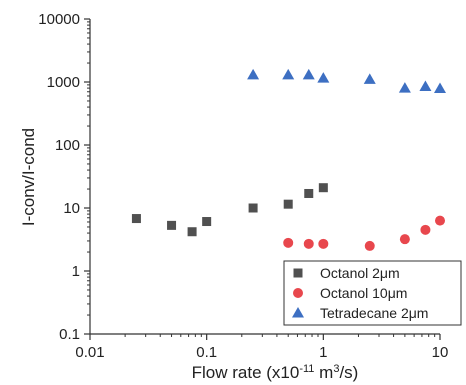 The height and width of the screenshot is (385, 466). I want to click on x-axis-label-exponent-1: -11, so click(306, 369).